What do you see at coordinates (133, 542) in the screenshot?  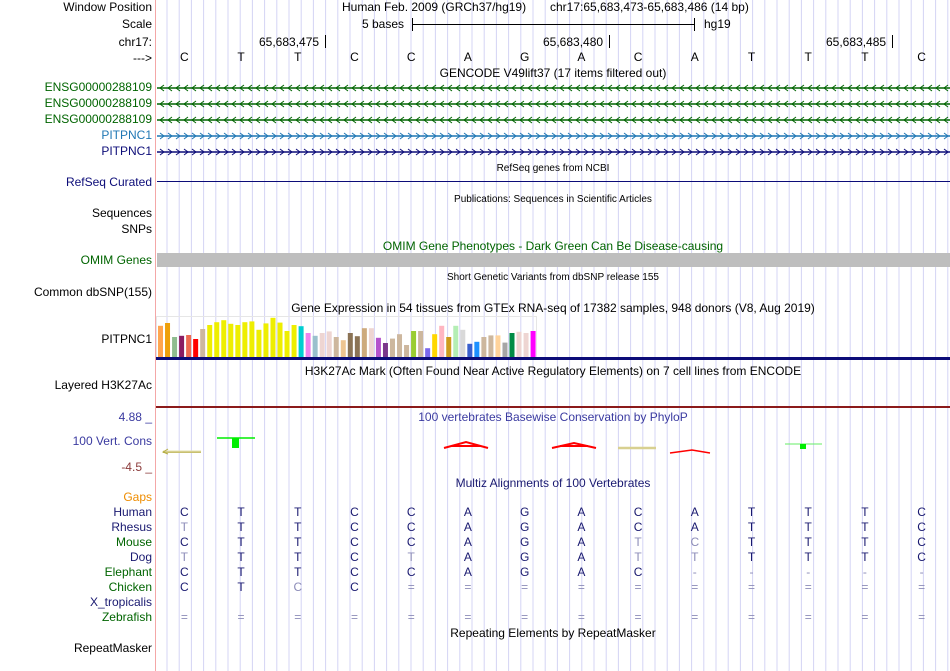 I see `species-label: Mouse` at bounding box center [133, 542].